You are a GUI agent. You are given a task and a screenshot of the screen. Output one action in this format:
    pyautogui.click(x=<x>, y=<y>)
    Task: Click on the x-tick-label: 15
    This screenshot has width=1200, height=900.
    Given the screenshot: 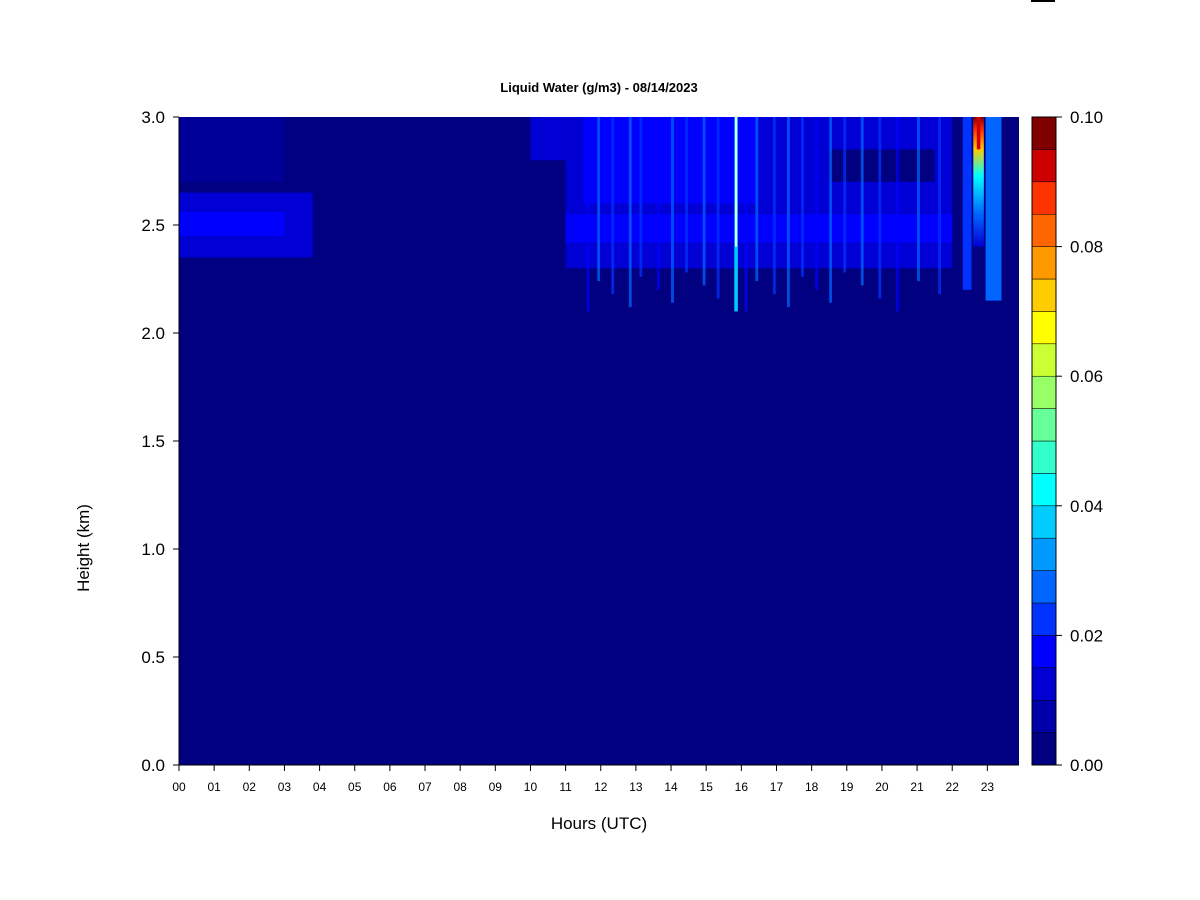 What is the action you would take?
    pyautogui.click(x=707, y=787)
    